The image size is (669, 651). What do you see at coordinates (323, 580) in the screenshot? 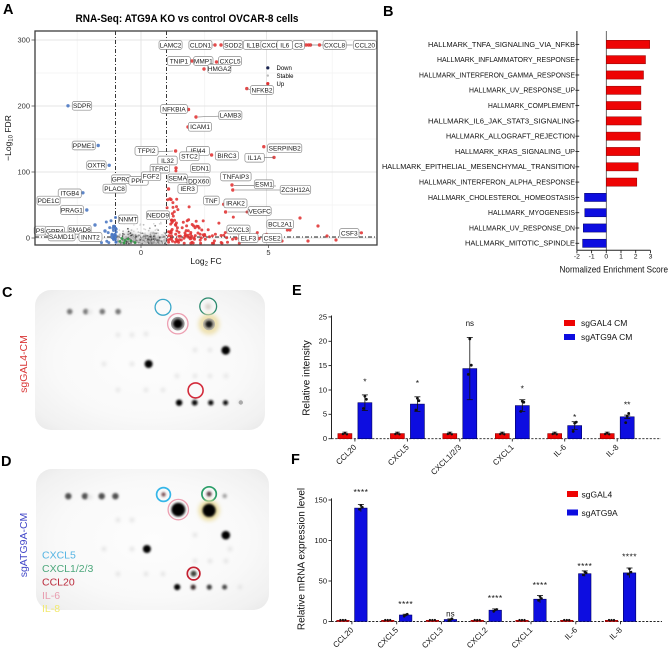
I see `svg-text: 50` at bounding box center [323, 580].